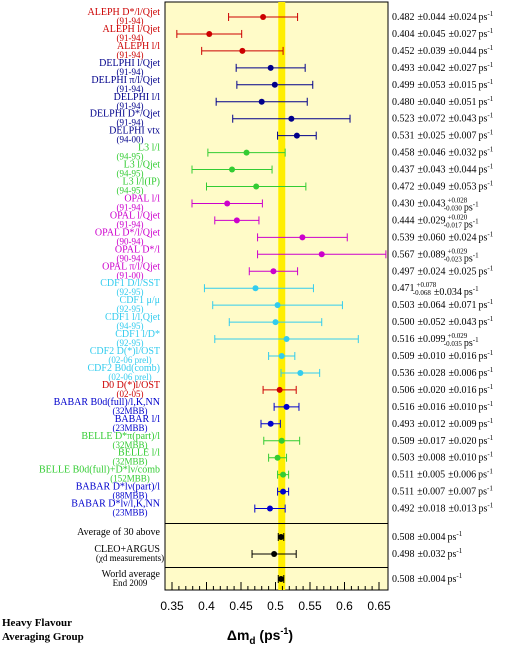 The image size is (508, 647). What do you see at coordinates (129, 360) in the screenshot?
I see `row-sublabel: (02-06 prel)` at bounding box center [129, 360].